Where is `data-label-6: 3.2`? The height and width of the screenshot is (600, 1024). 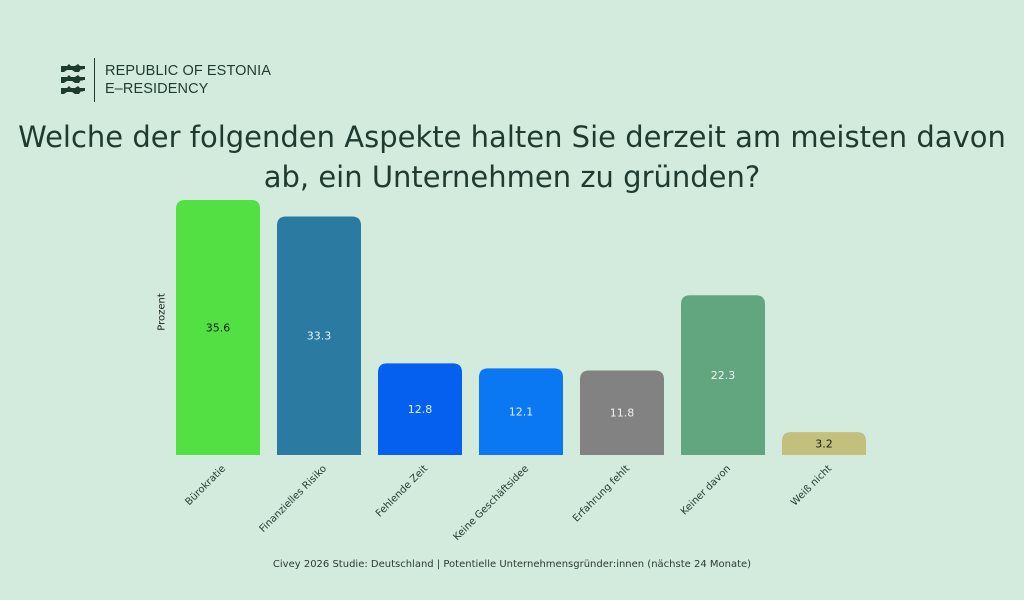
data-label-6: 3.2 is located at coordinates (824, 444).